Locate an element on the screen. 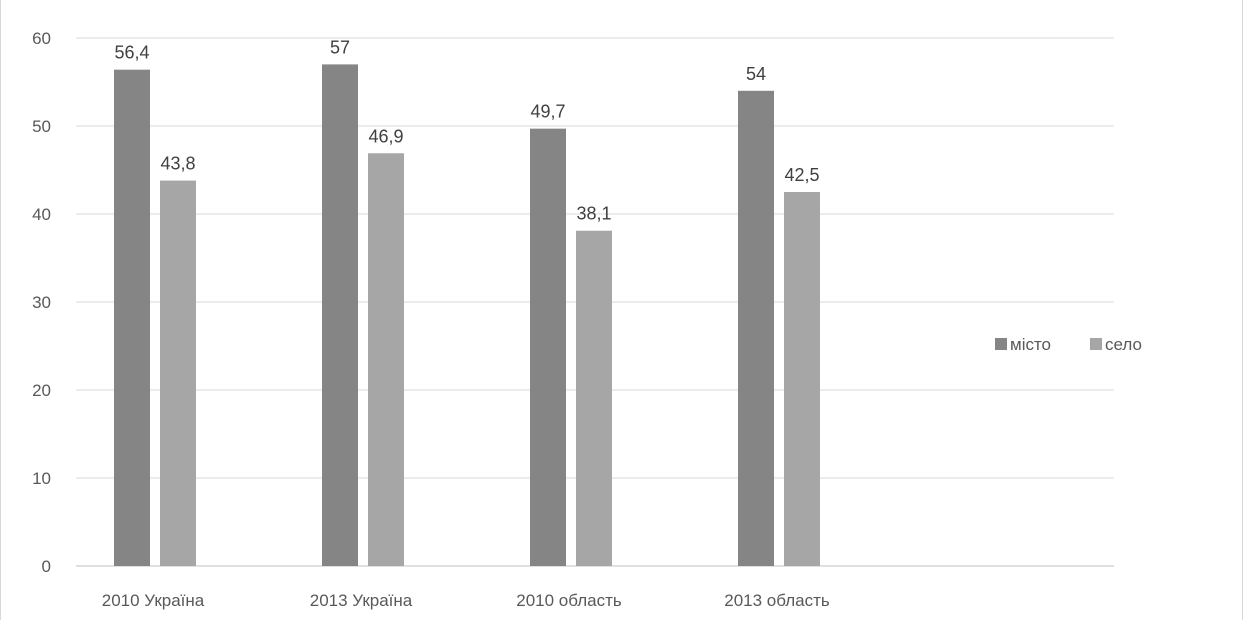 This screenshot has width=1243, height=620. y-tick-label: 0 is located at coordinates (46, 566).